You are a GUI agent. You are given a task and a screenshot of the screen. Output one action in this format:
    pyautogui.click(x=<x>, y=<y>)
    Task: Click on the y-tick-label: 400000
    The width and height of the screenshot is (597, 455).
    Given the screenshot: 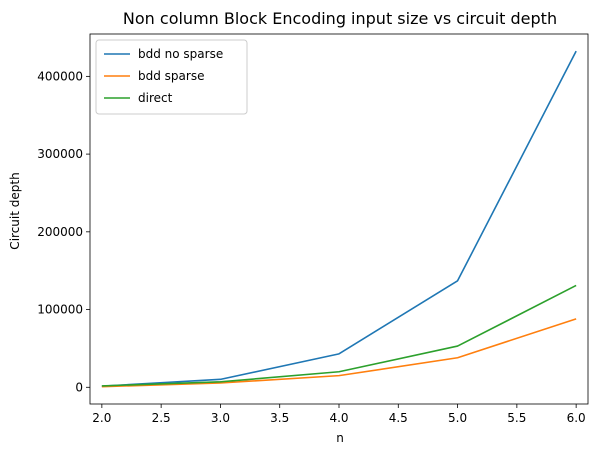 What is the action you would take?
    pyautogui.click(x=60, y=76)
    